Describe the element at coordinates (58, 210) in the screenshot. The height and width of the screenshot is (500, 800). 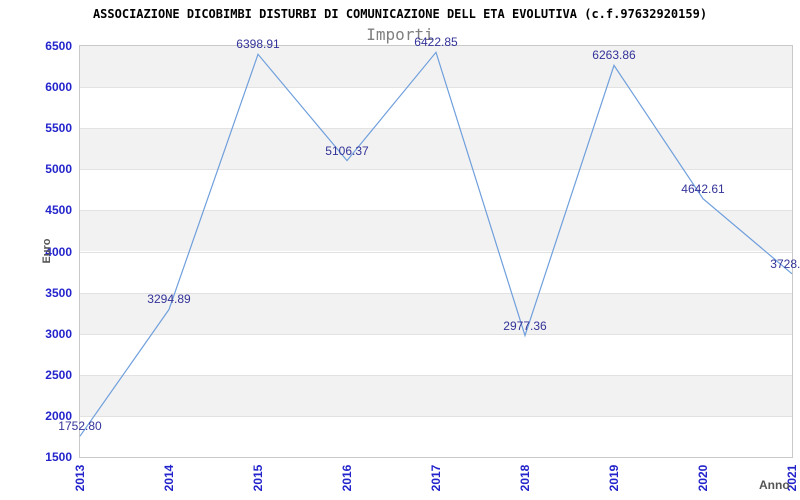
I see `y-tick-label: 4500` at that location.